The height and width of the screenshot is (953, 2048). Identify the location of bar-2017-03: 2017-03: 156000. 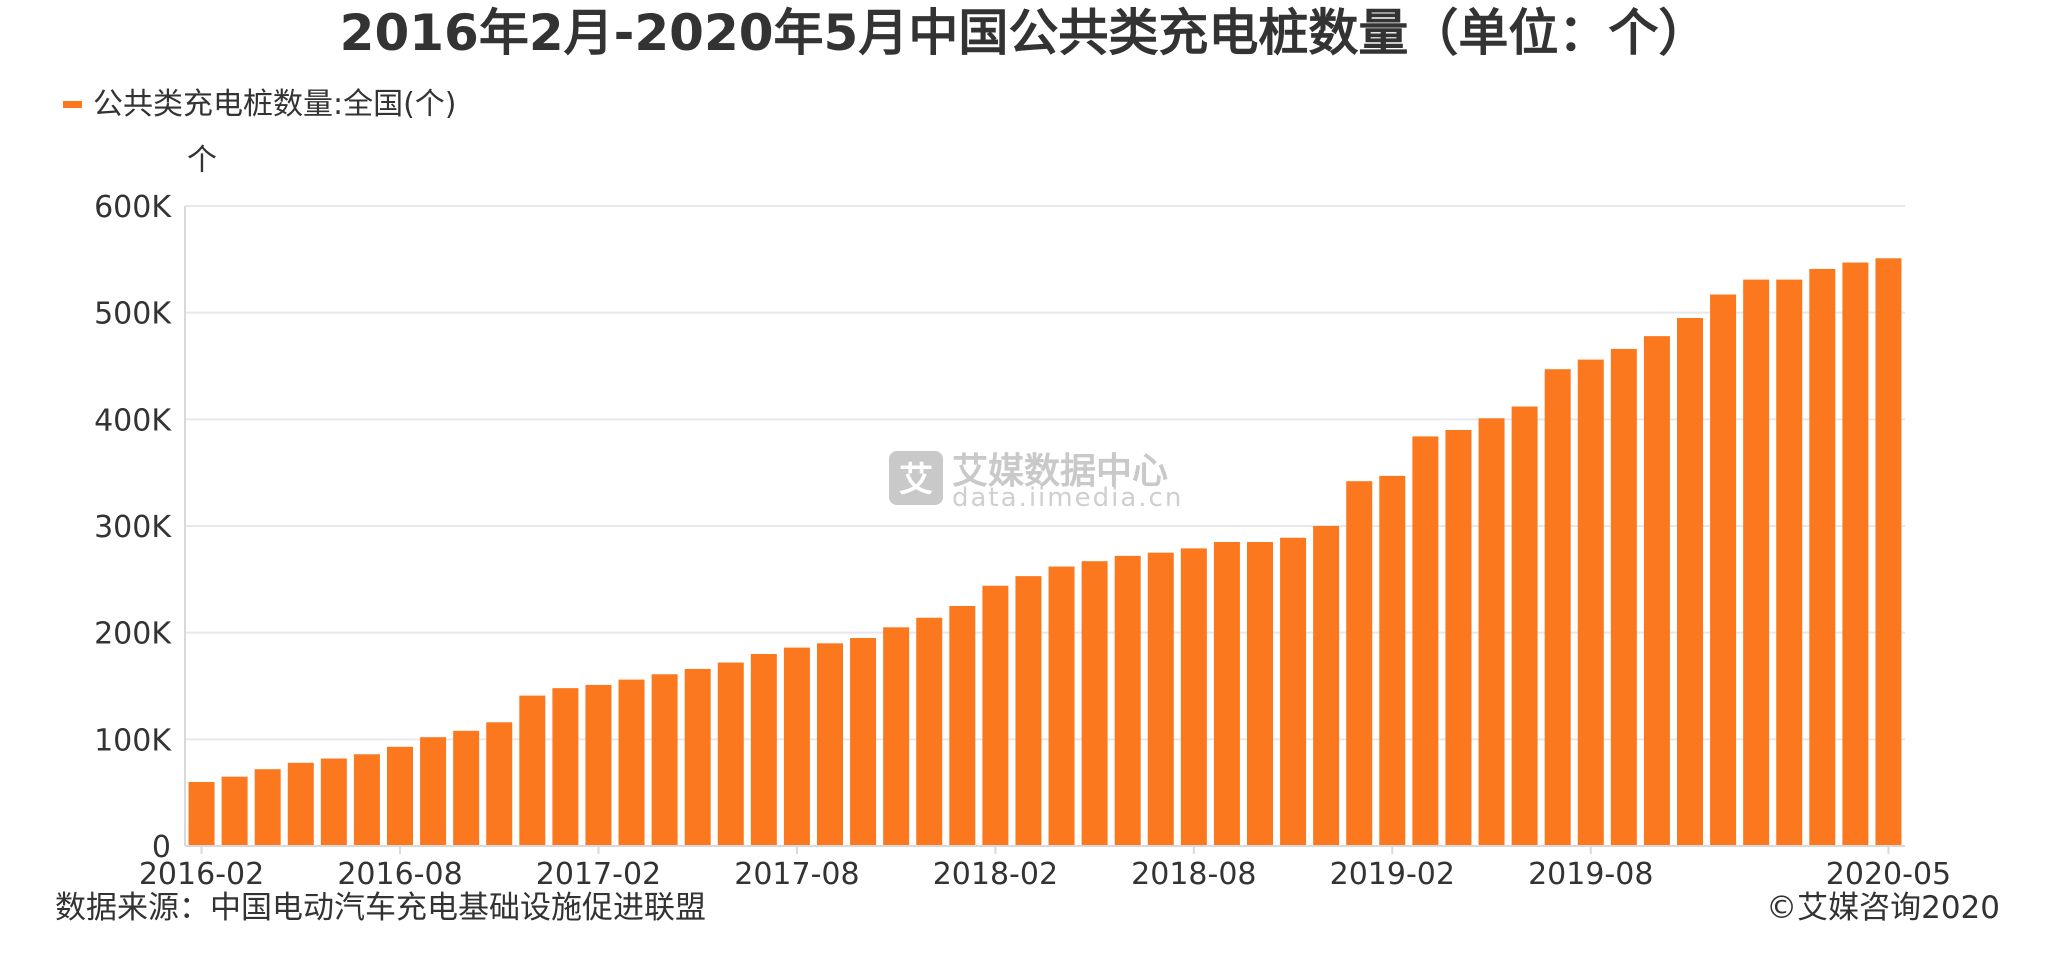
(631, 762).